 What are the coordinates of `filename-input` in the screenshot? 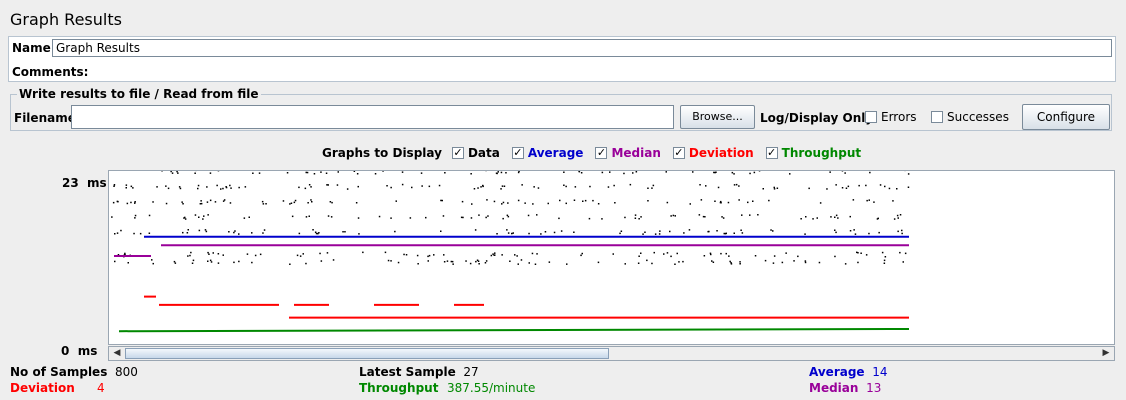 It's located at (372, 117).